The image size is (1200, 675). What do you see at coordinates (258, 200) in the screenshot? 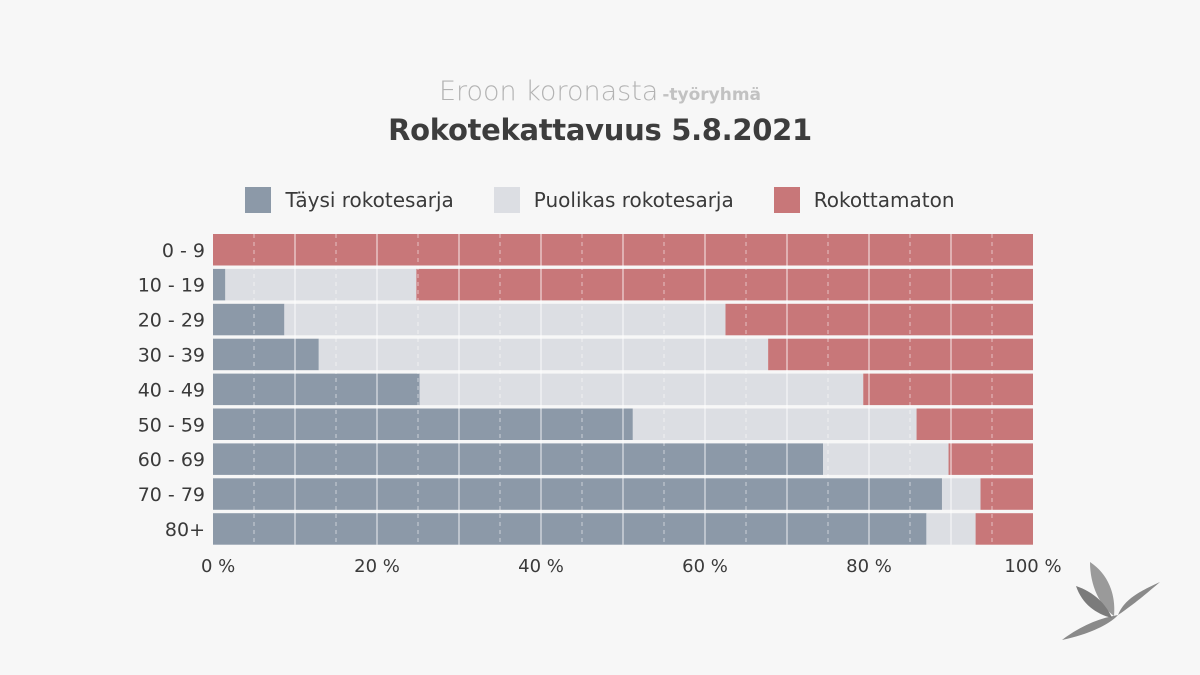
I see `legend-swatch-full` at bounding box center [258, 200].